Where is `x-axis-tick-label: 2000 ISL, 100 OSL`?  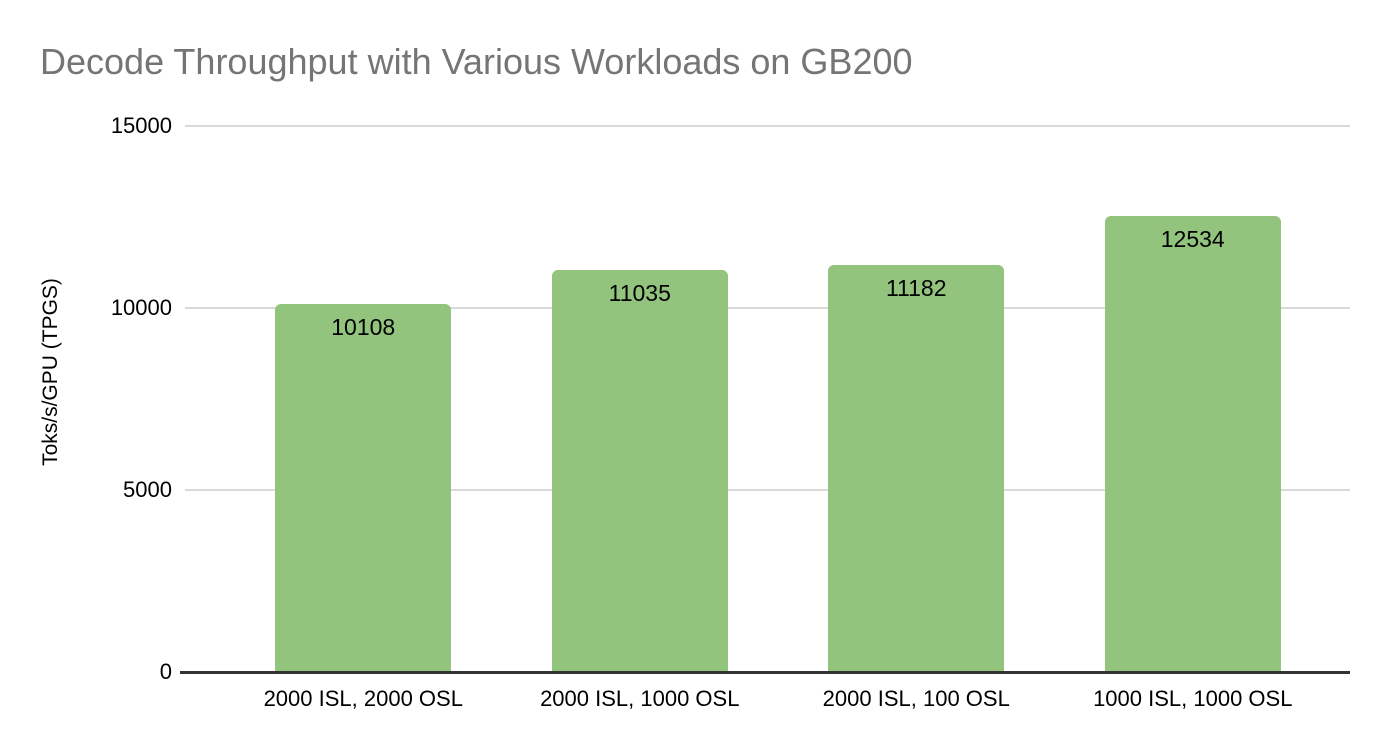 x-axis-tick-label: 2000 ISL, 100 OSL is located at coordinates (916, 698).